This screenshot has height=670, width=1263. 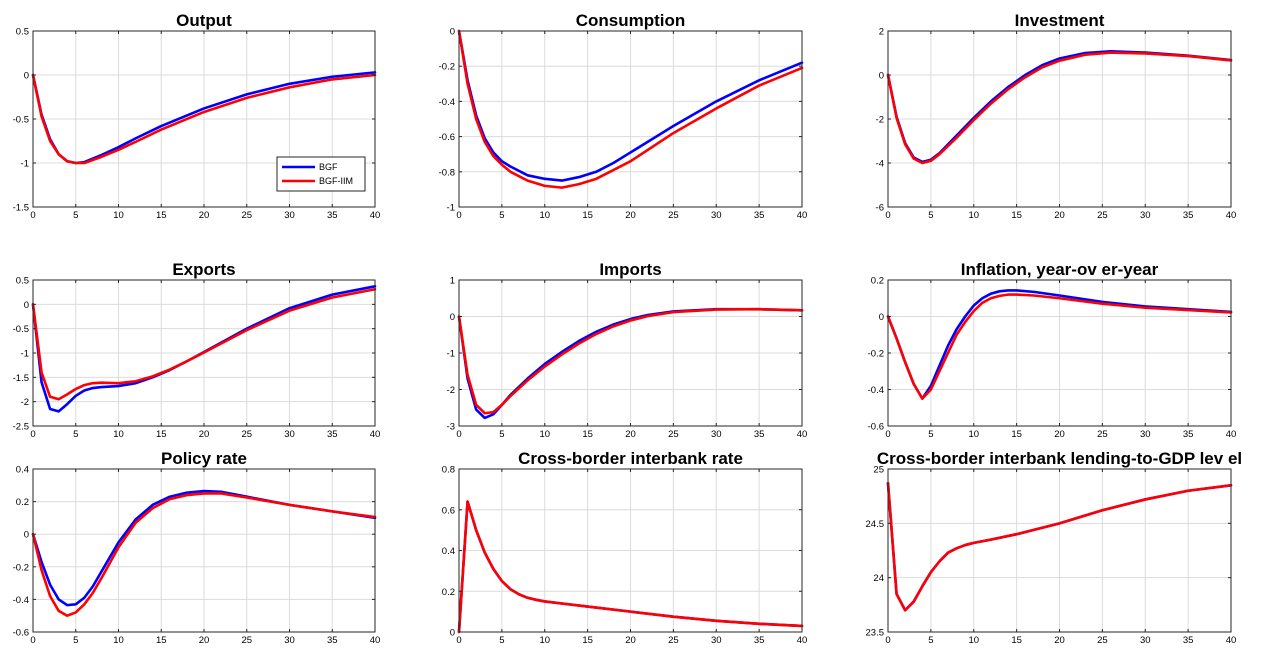 I want to click on y-tick-label: 0.5, so click(x=22, y=281).